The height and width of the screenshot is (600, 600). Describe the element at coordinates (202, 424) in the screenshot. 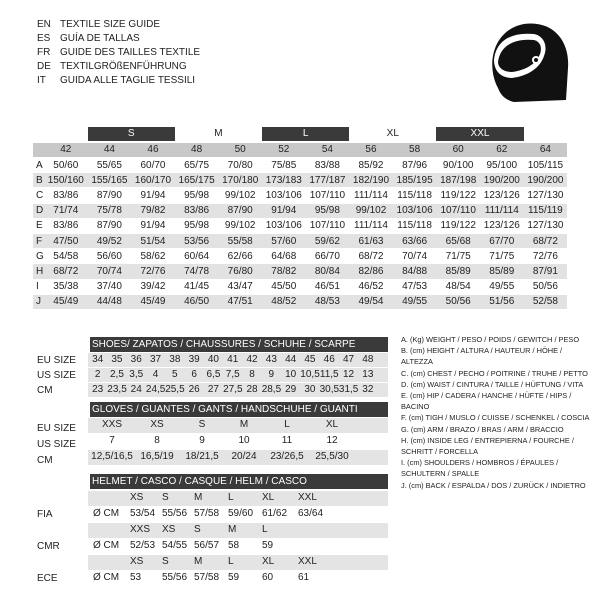

I see `glove-size: S` at that location.